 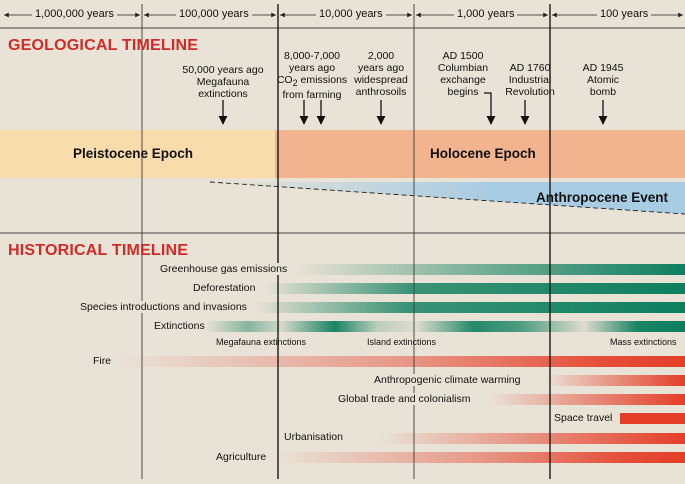 I want to click on pleistocene-band, so click(x=137, y=154).